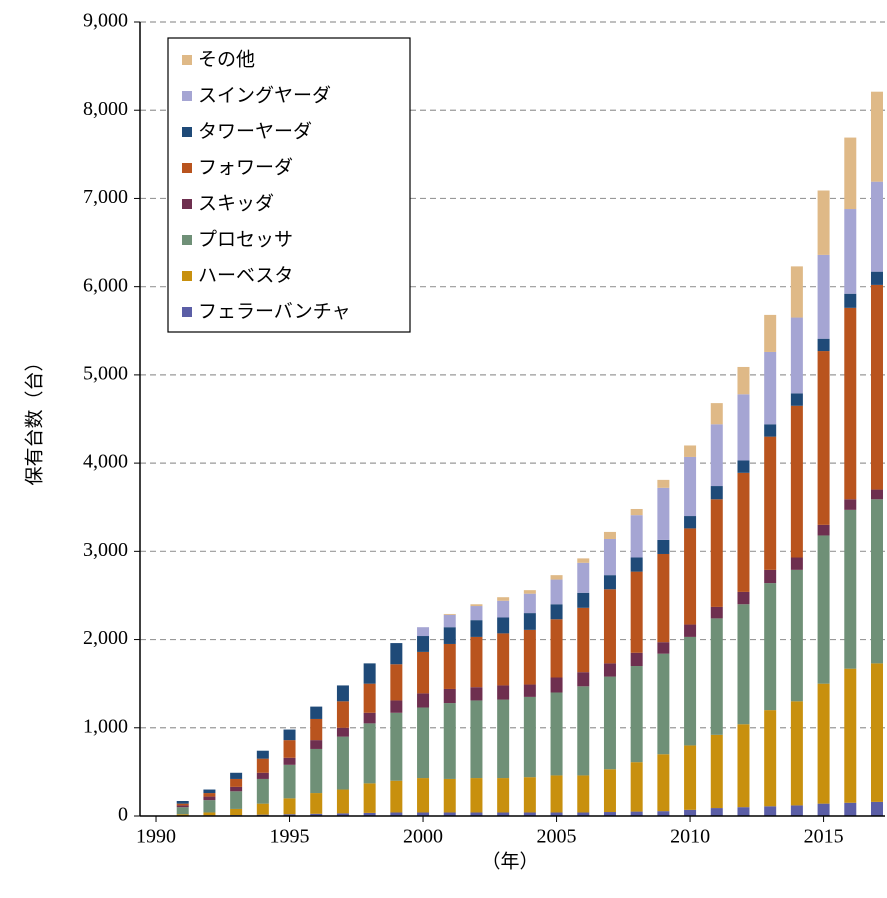 The image size is (887, 898). What do you see at coordinates (236, 204) in the screenshot?
I see `legend-label: スキッダ` at bounding box center [236, 204].